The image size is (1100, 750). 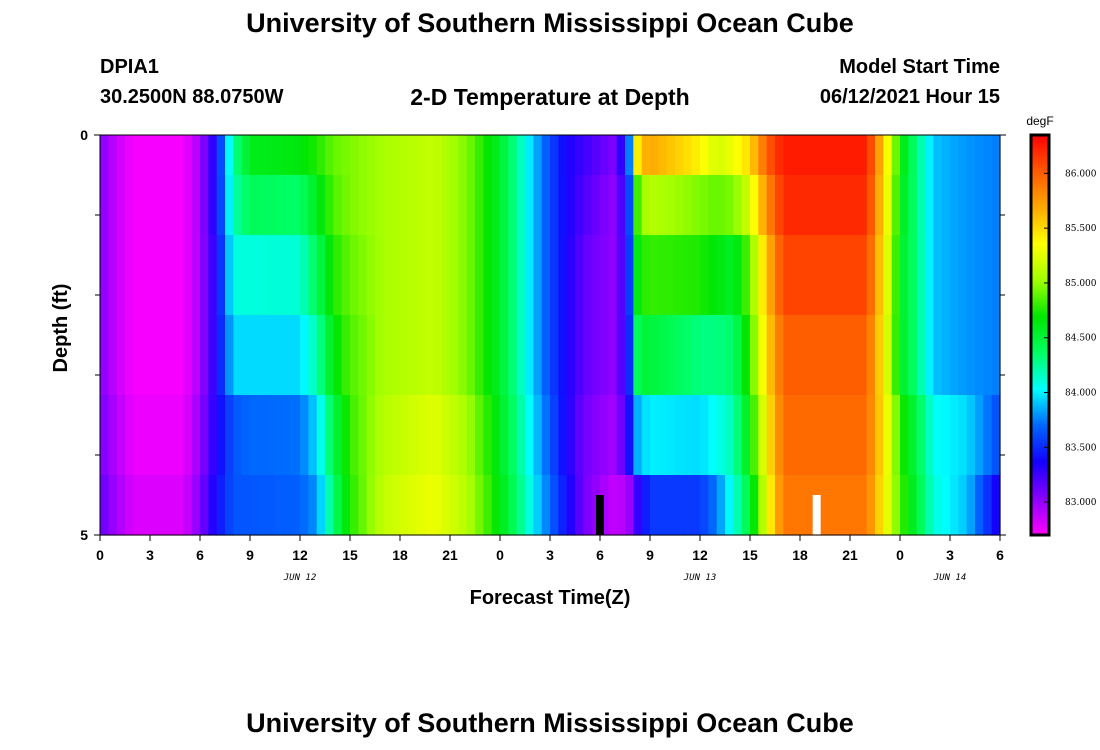 I want to click on model-start-value: 06/12/2021 Hour 15, so click(x=909, y=97).